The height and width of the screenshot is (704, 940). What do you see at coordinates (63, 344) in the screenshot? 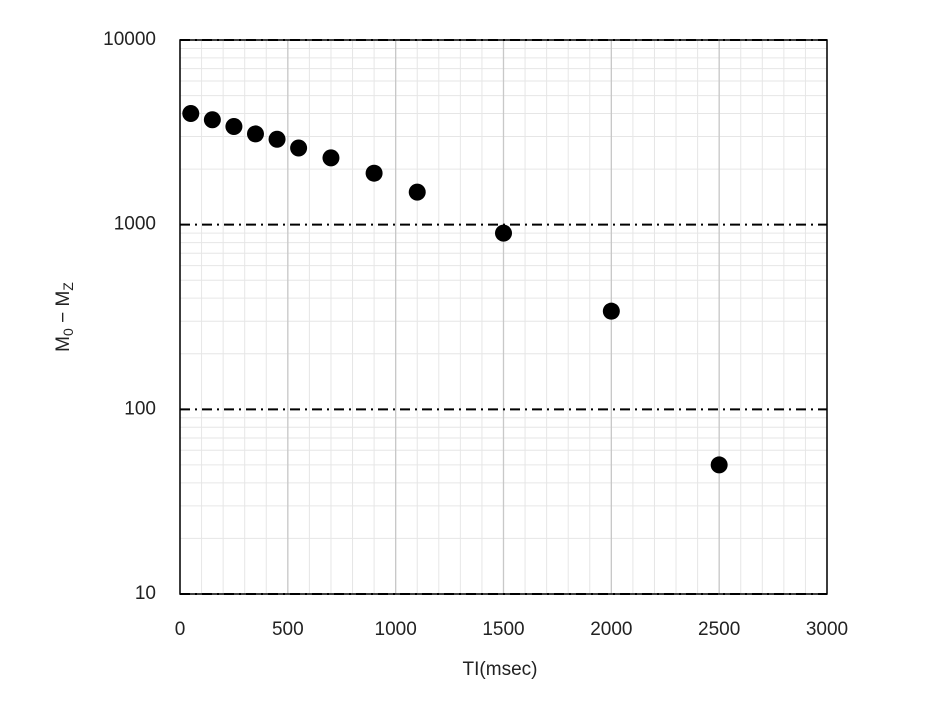
I see `y-label-part: M` at bounding box center [63, 344].